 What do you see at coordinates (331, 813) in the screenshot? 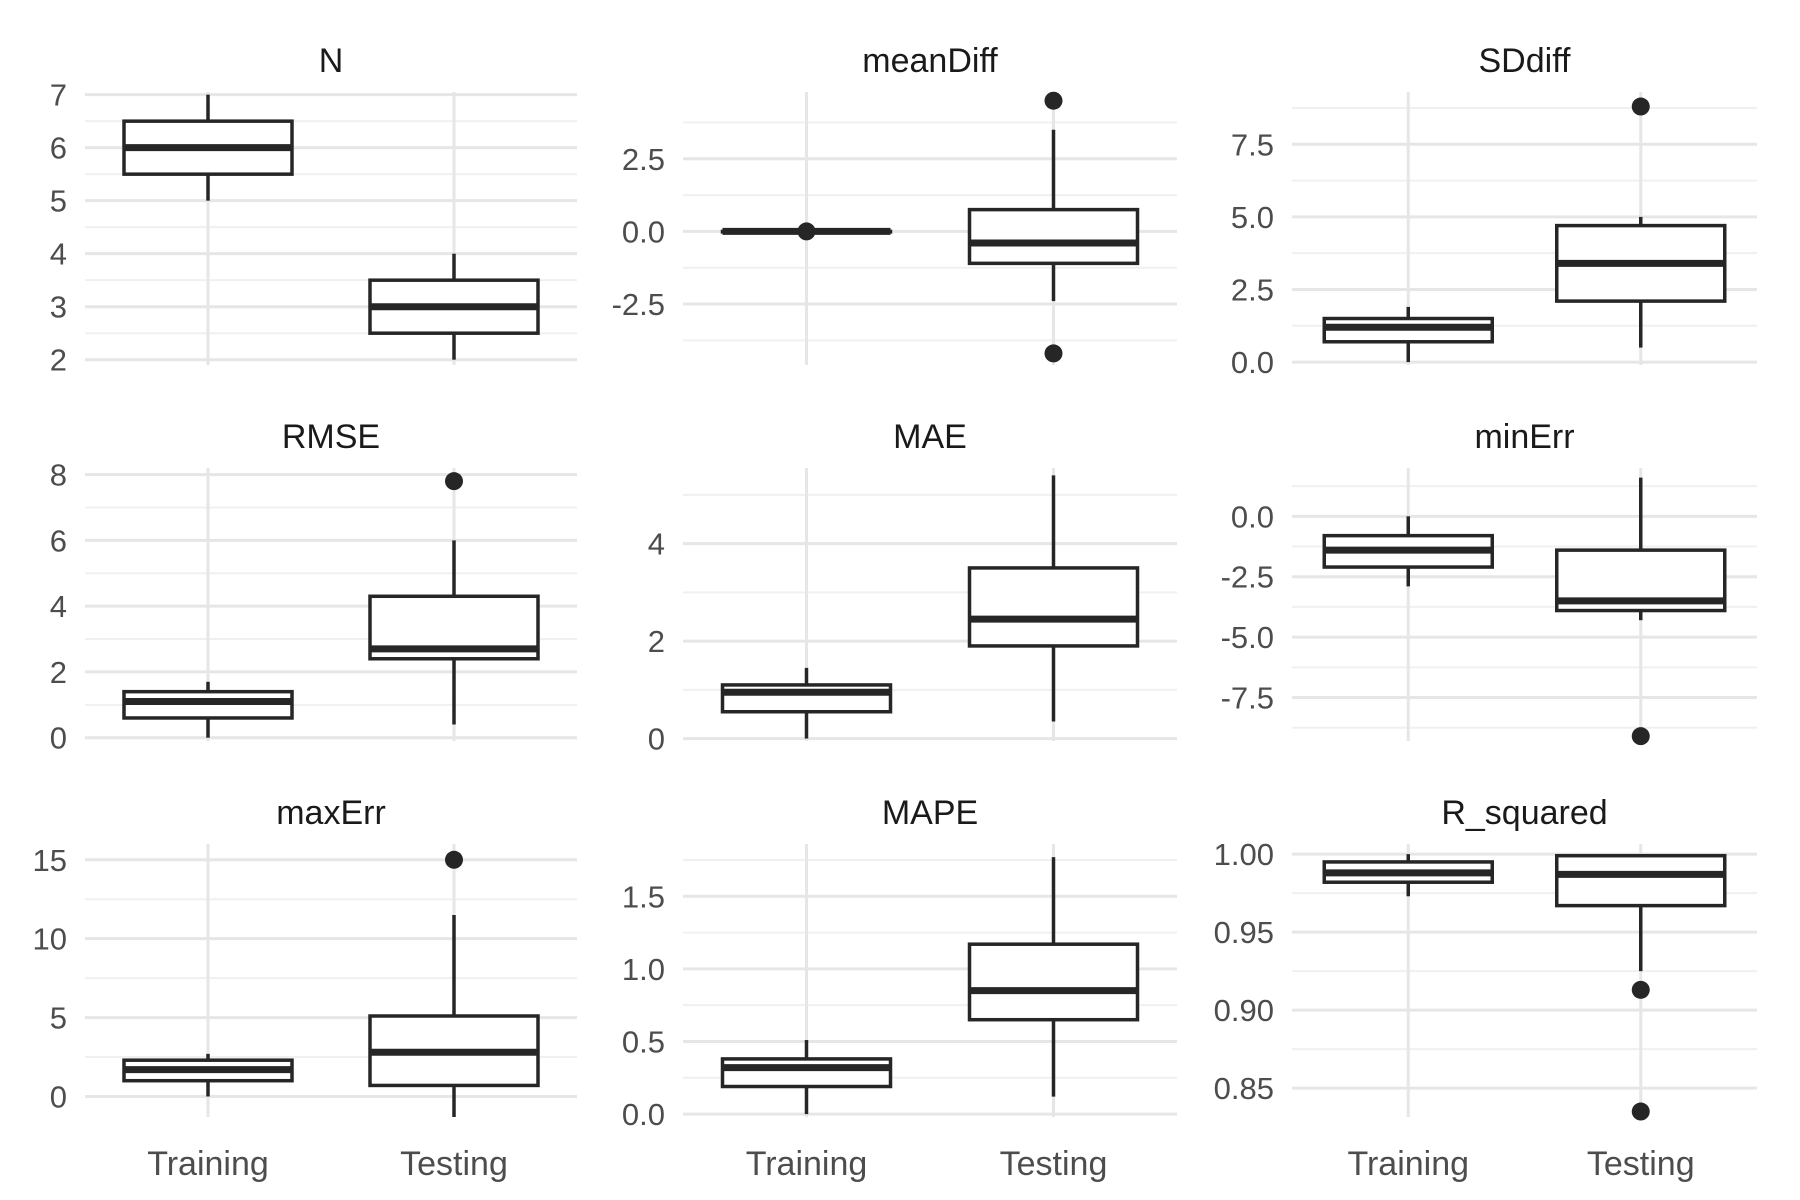
I see `panel-title: maxErr` at bounding box center [331, 813].